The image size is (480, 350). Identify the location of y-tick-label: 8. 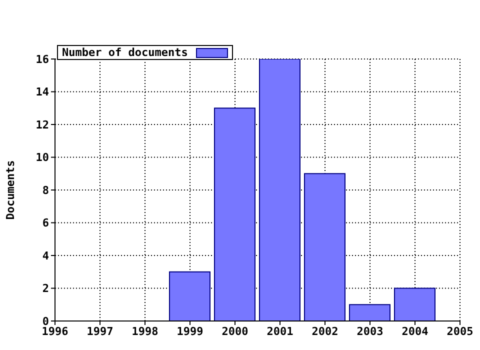
(45, 190).